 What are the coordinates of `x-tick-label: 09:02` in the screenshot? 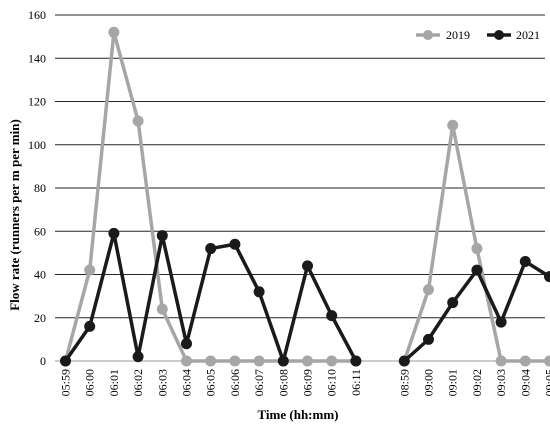 It's located at (477, 382).